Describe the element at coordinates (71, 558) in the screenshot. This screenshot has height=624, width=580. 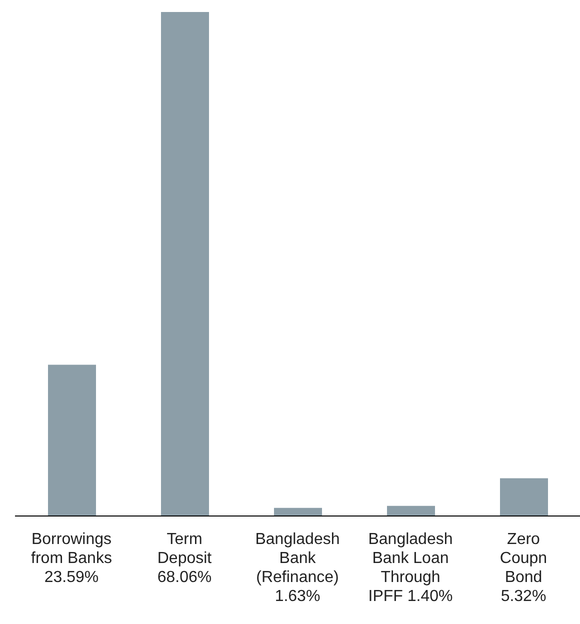
I see `x-tick-label: Borrowings from Banks 23.59%` at that location.